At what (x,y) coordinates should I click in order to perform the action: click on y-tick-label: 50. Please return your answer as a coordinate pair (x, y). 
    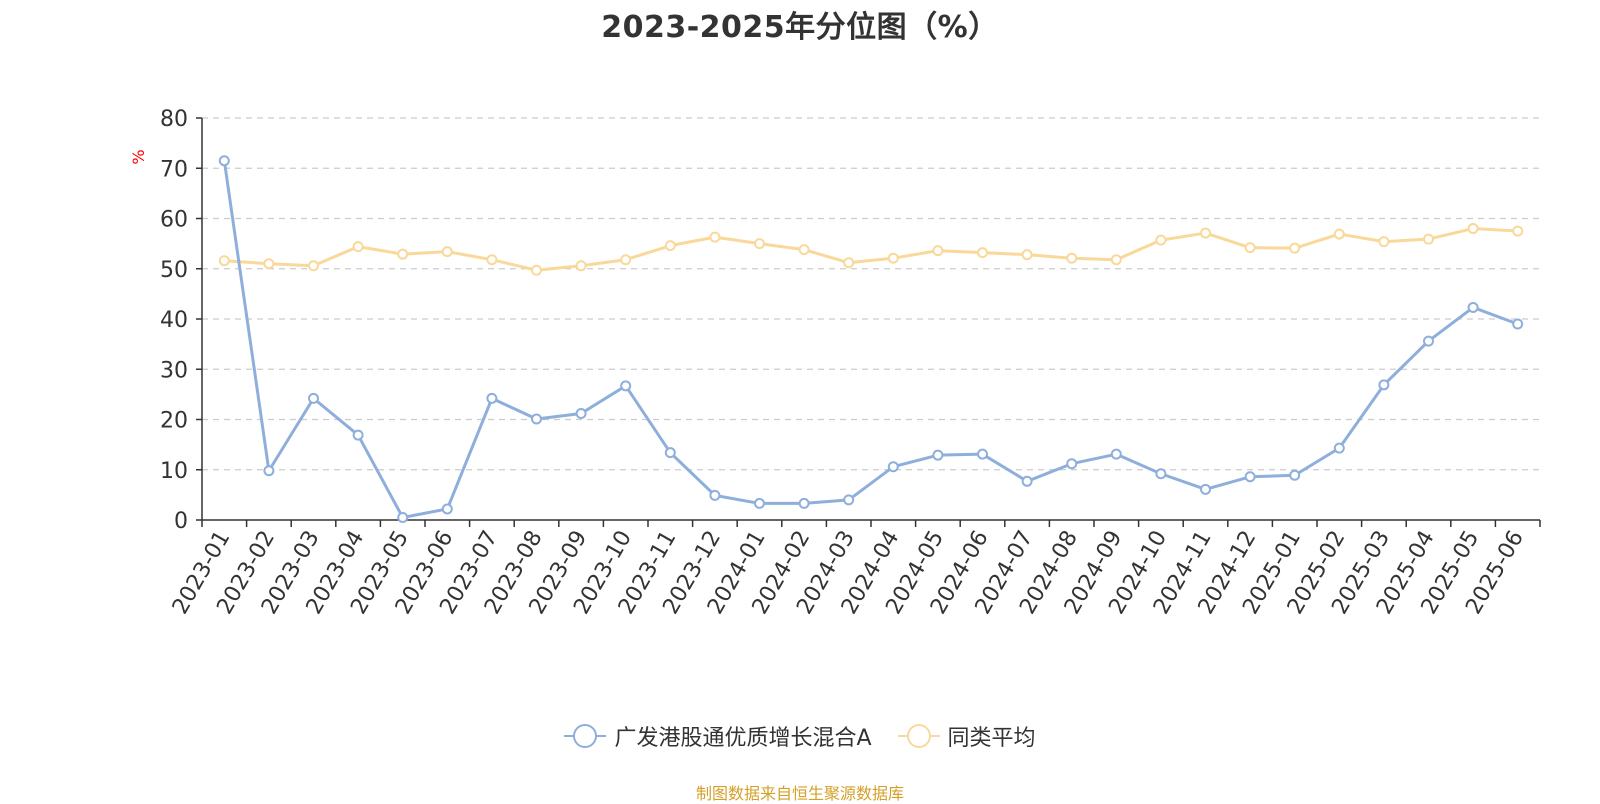
    Looking at the image, I should click on (174, 270).